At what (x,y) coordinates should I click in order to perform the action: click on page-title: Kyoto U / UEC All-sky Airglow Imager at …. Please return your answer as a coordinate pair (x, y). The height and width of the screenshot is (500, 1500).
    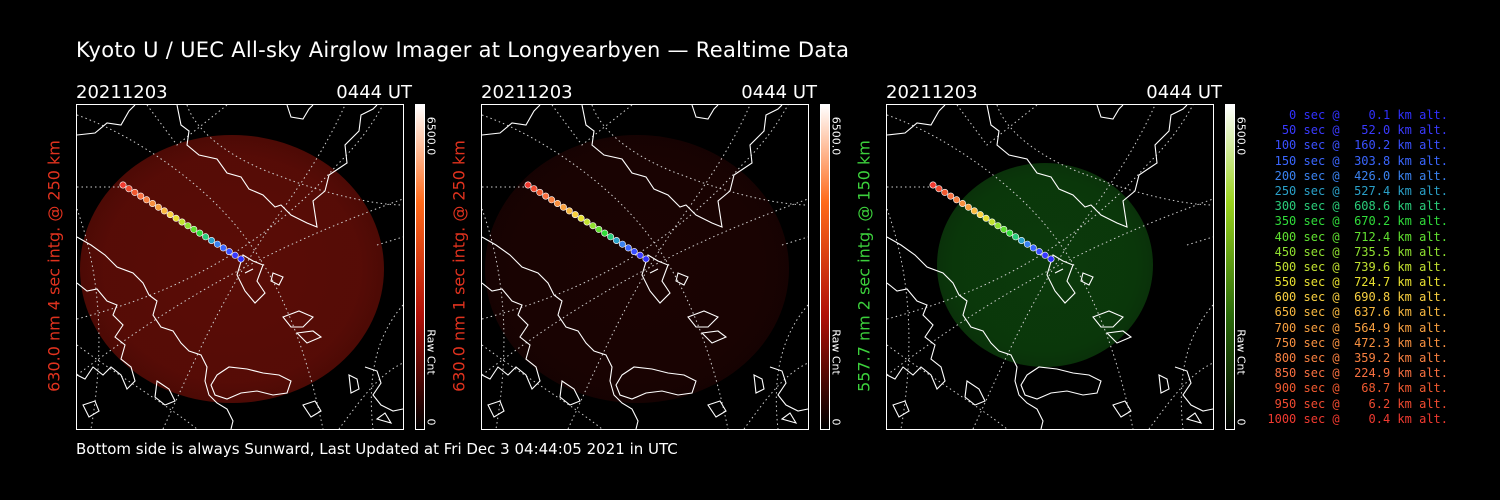
    Looking at the image, I should click on (463, 50).